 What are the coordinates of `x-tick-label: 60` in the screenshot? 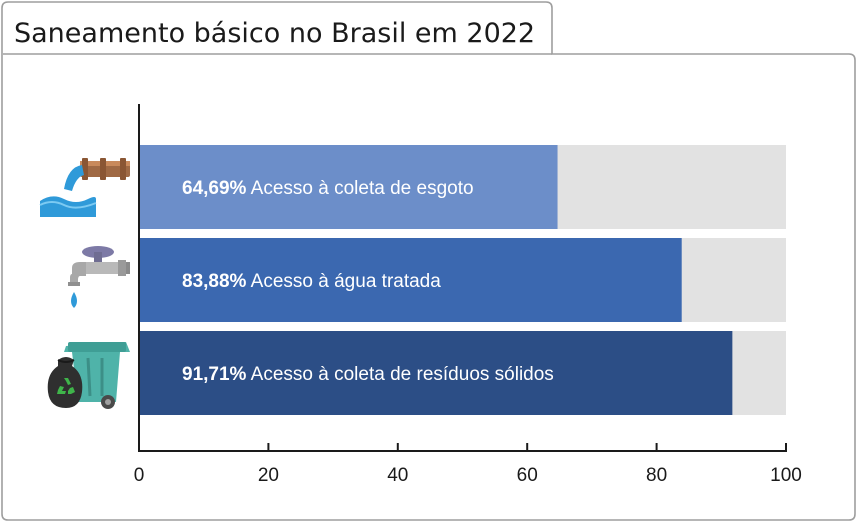 It's located at (527, 475).